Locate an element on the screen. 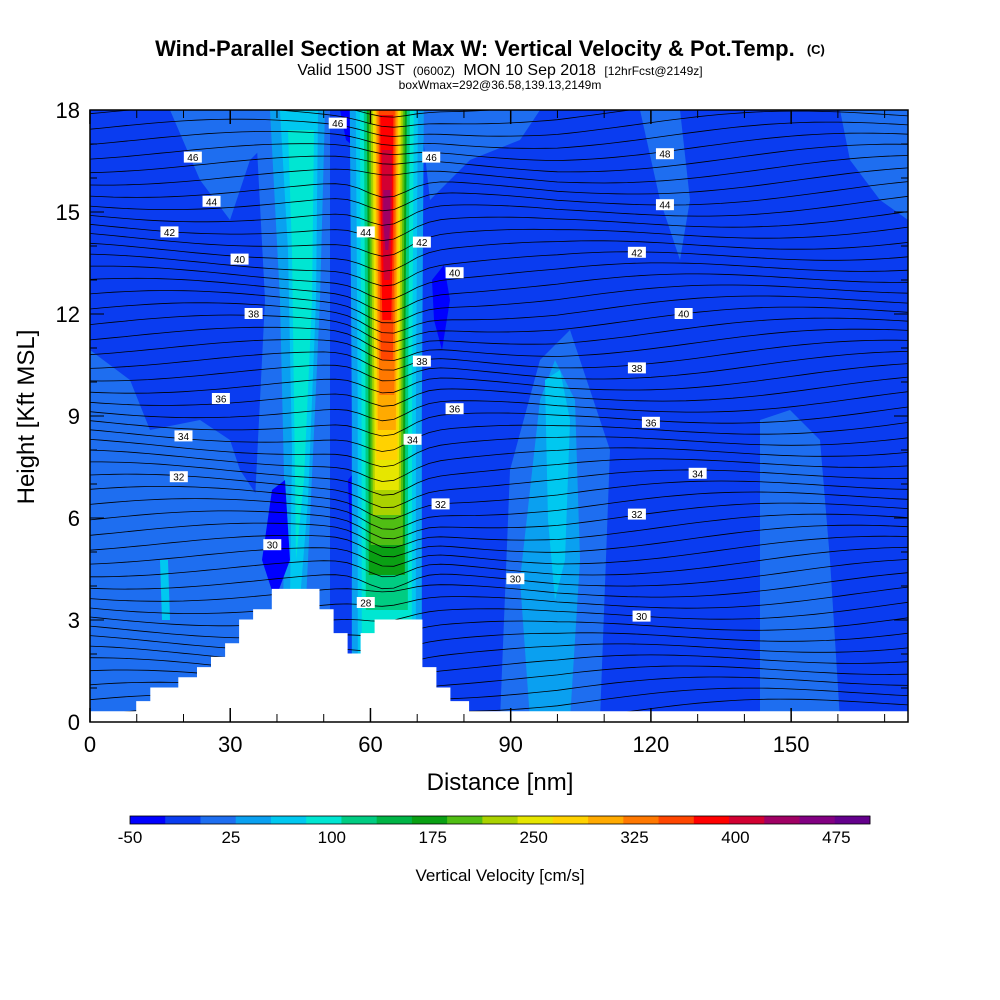 The height and width of the screenshot is (1000, 1000). theta-label-6: 34 is located at coordinates (183, 436).